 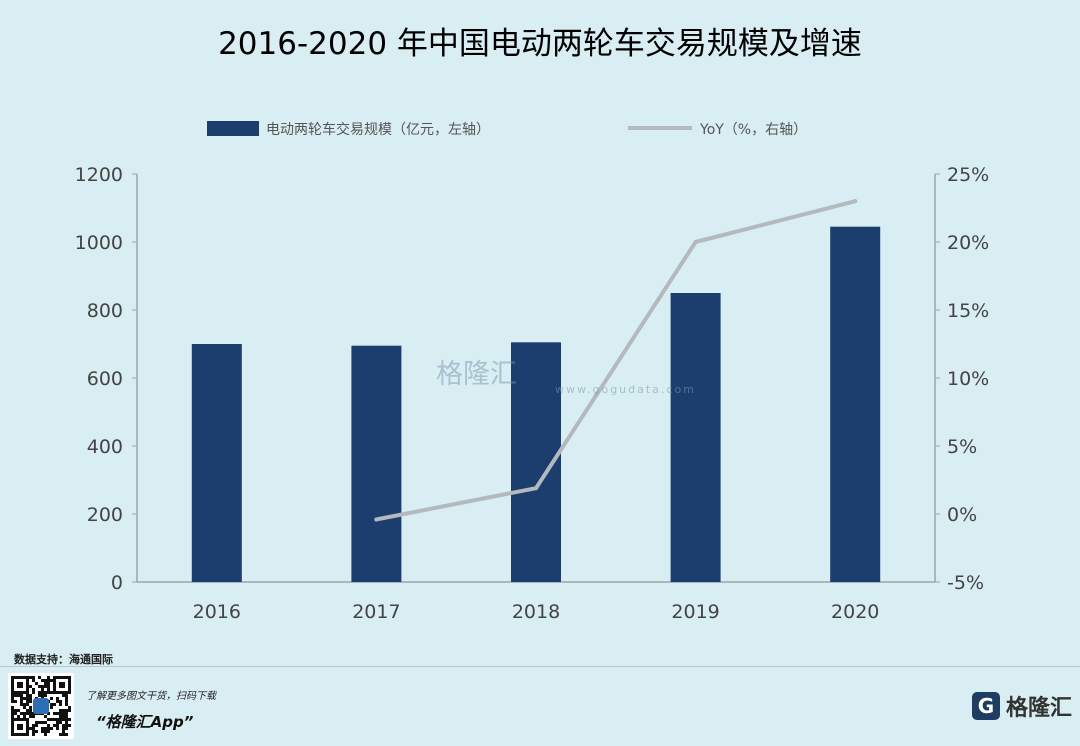 What do you see at coordinates (105, 447) in the screenshot?
I see `left-tick-label: 400` at bounding box center [105, 447].